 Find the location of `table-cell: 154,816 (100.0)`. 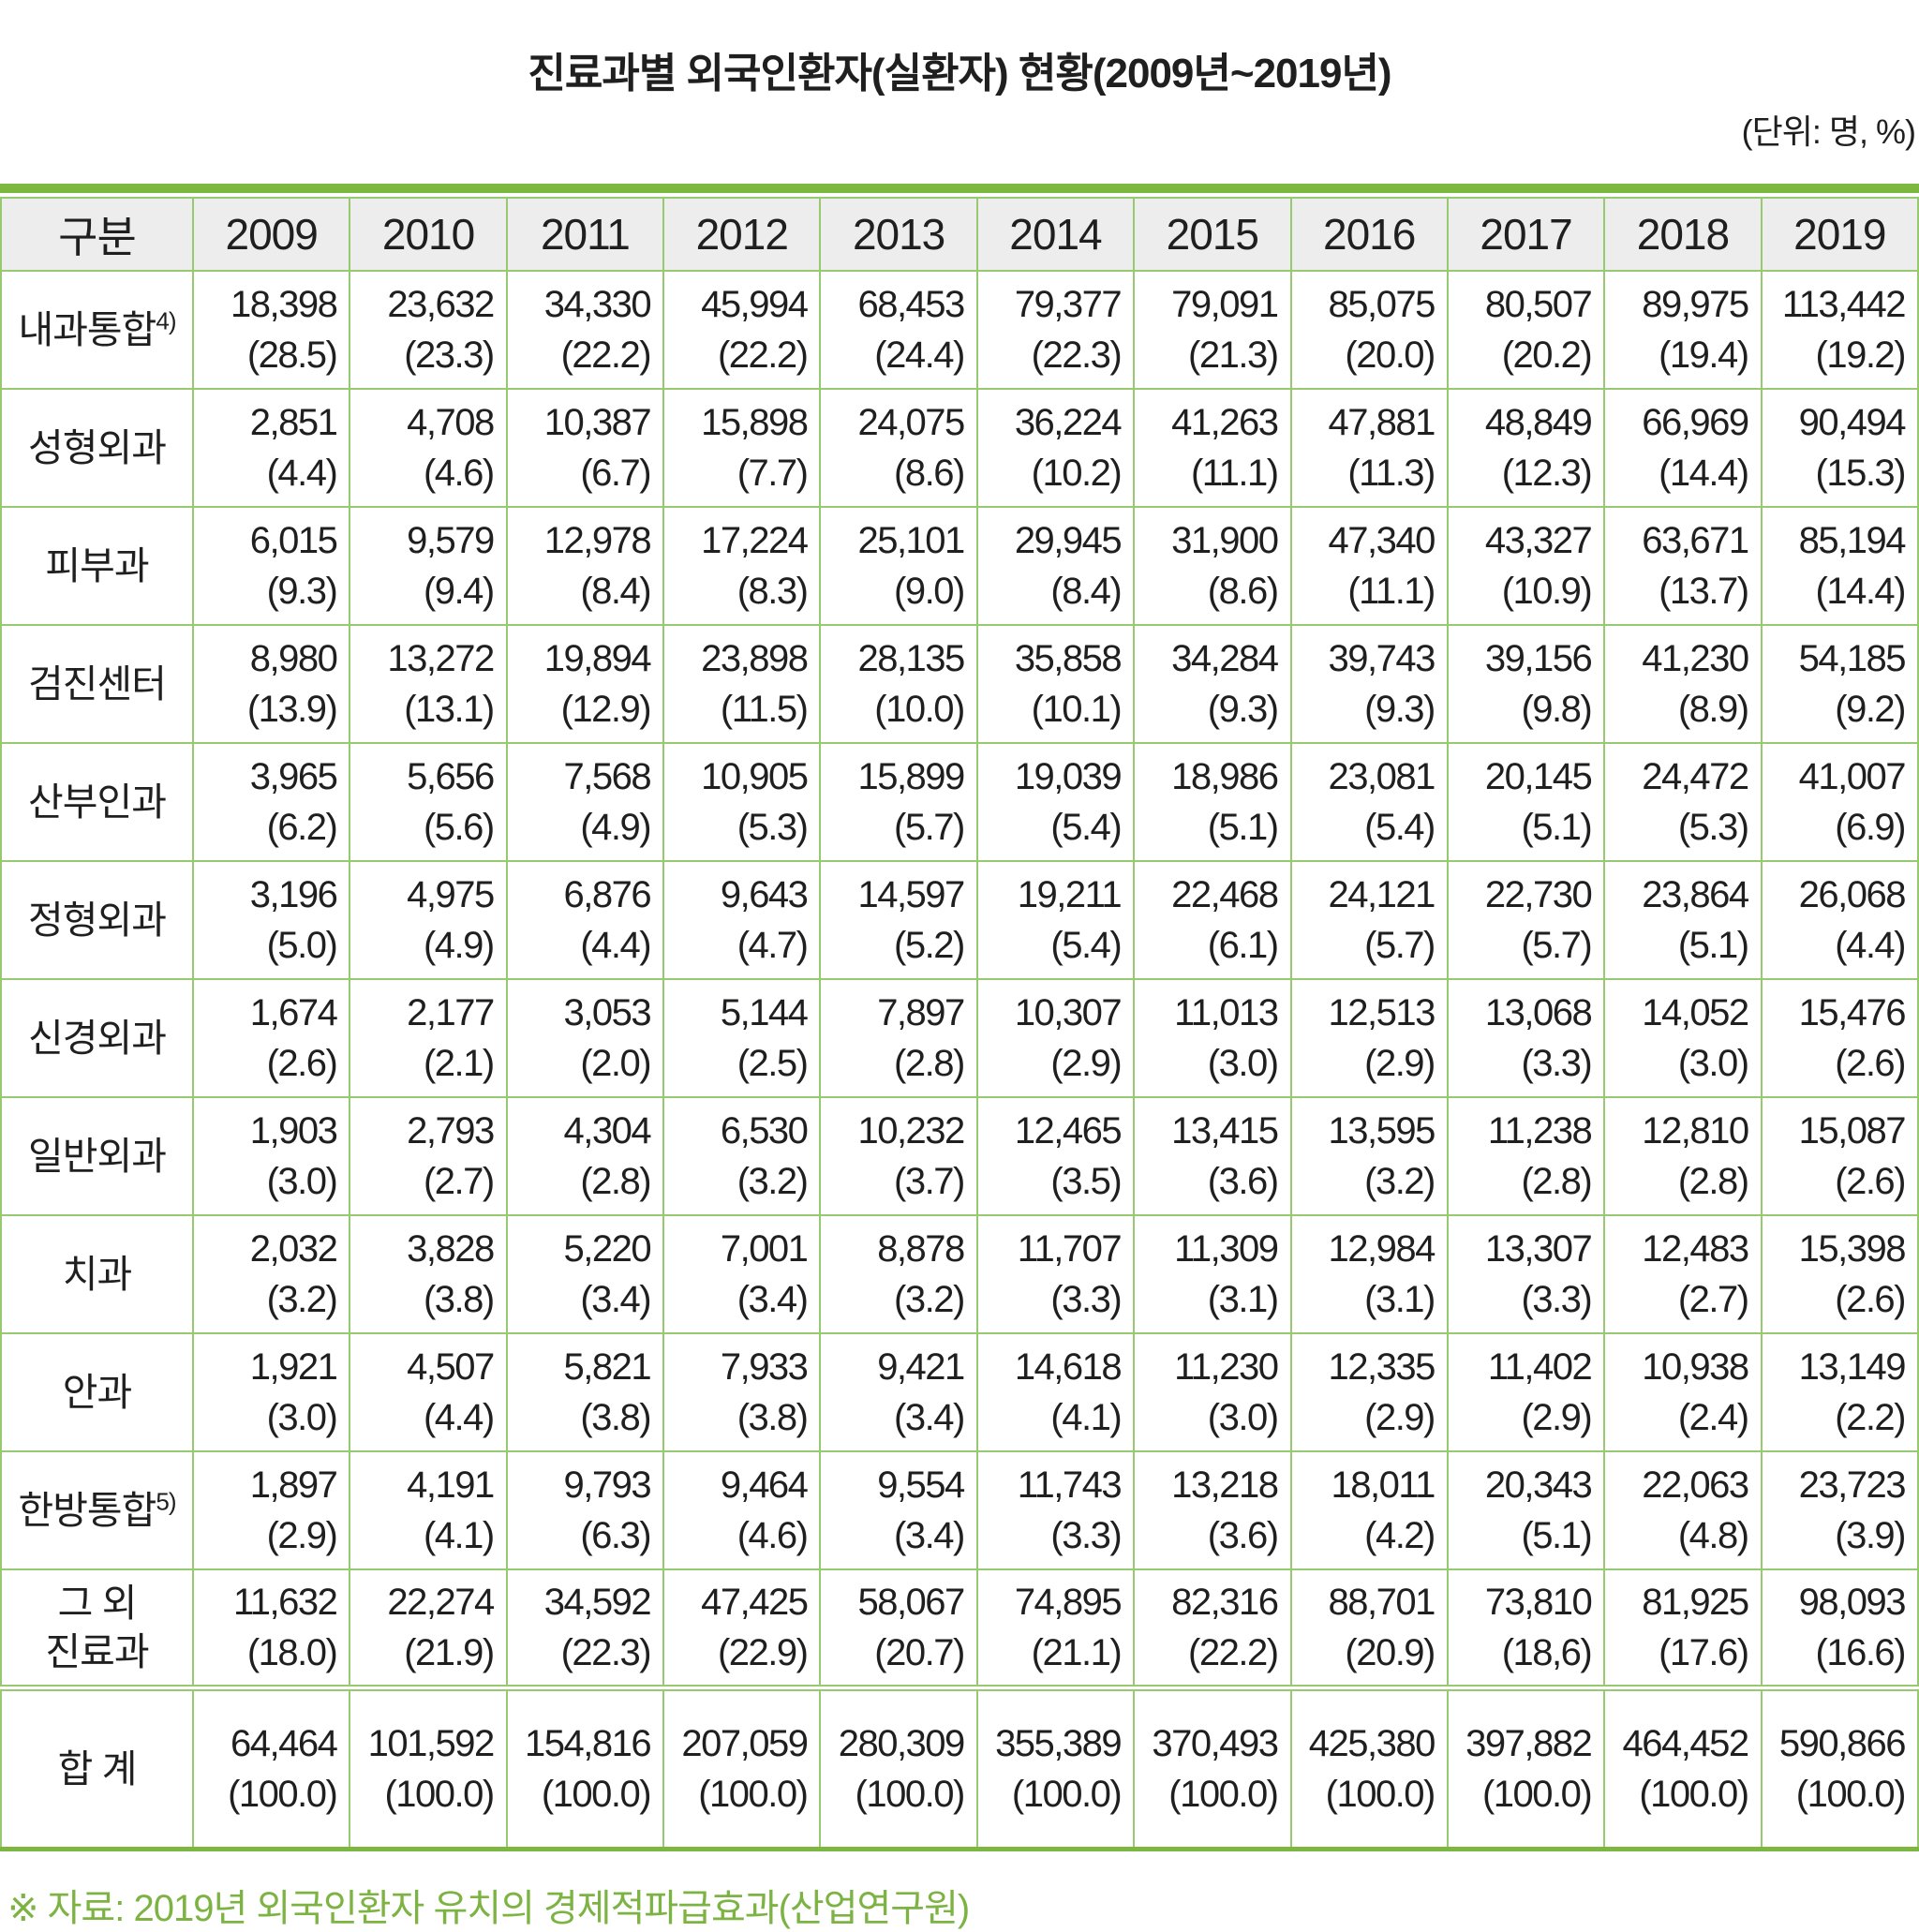

table-cell: 154,816 (100.0) is located at coordinates (584, 1766).